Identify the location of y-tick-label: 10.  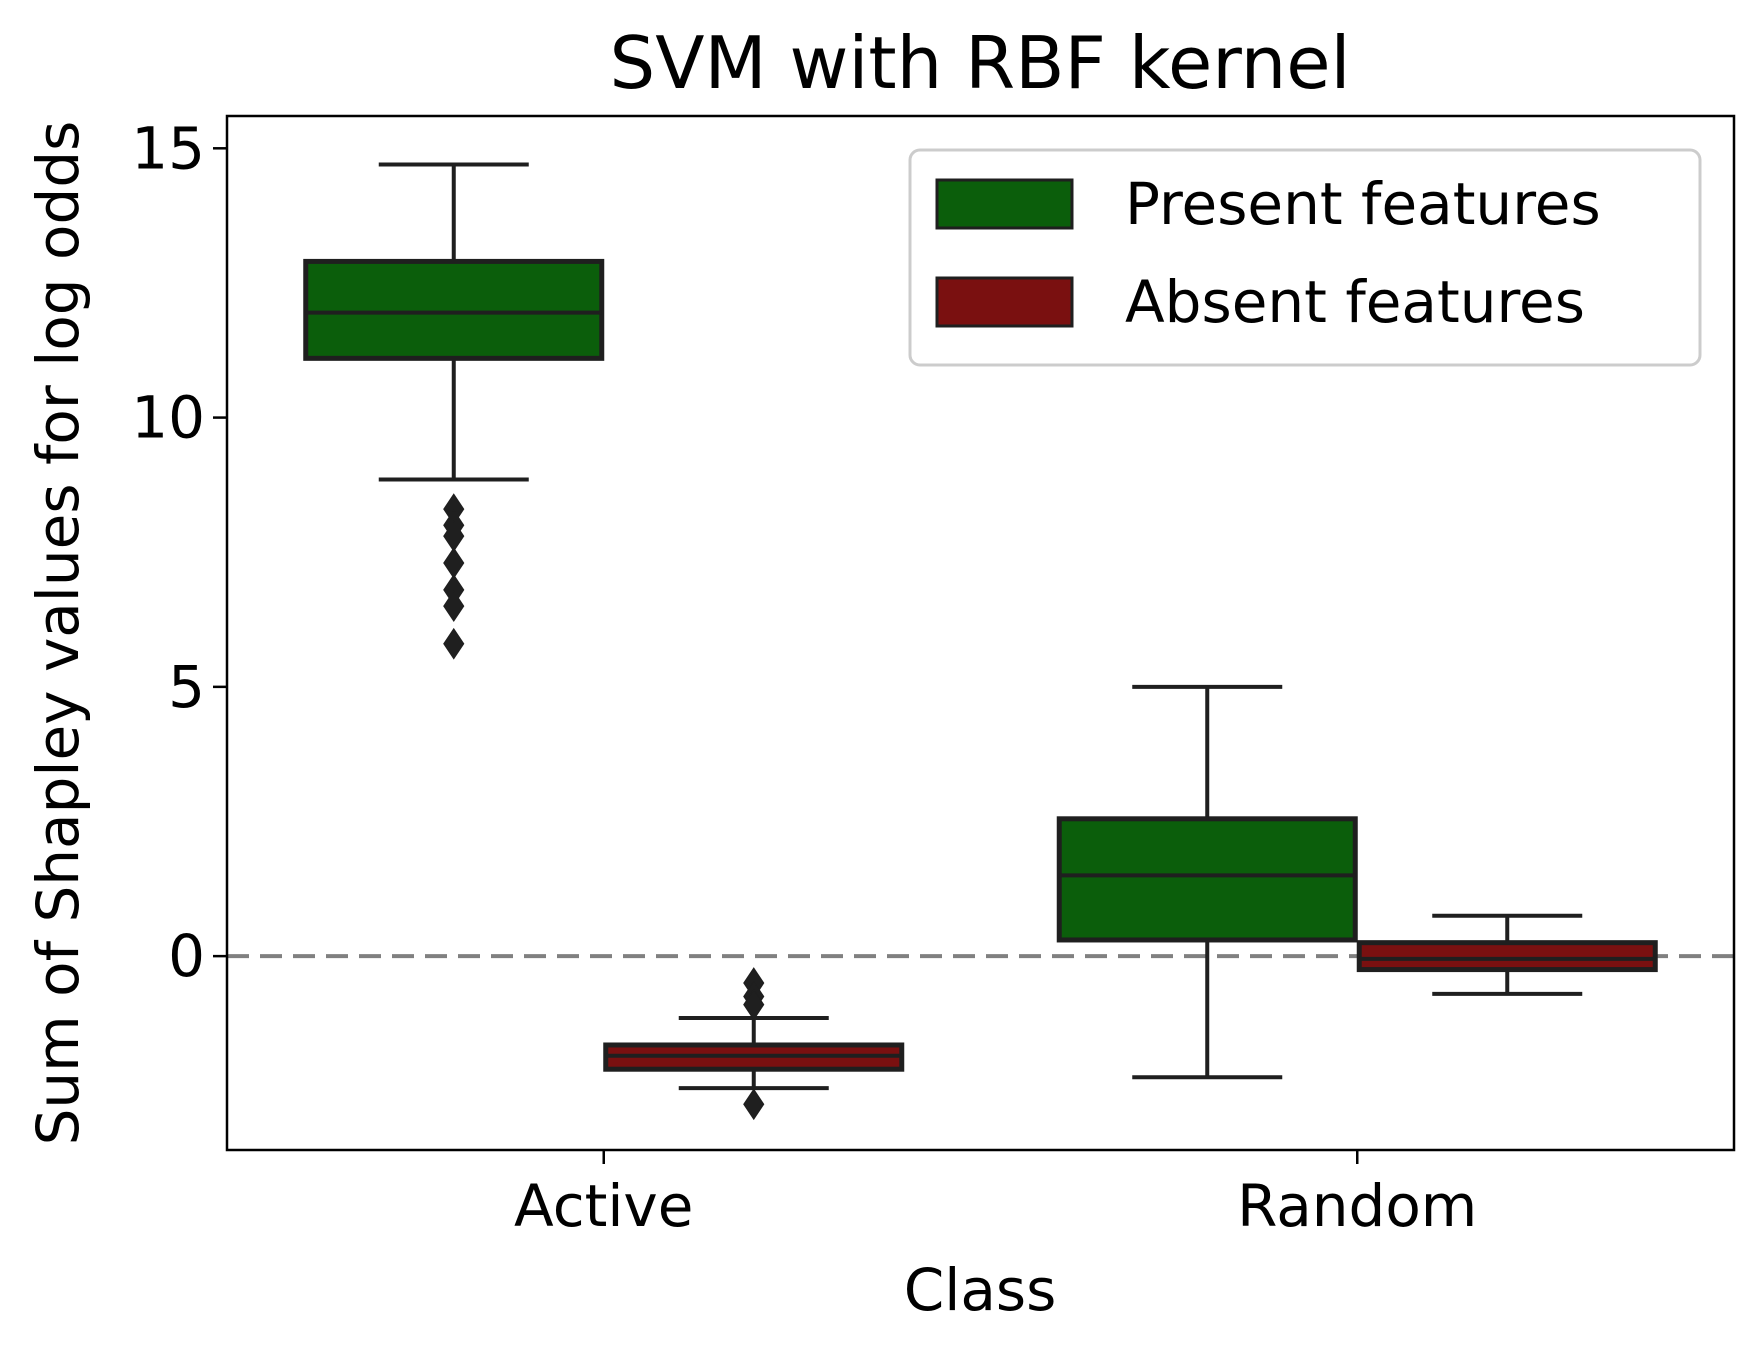
(168, 418).